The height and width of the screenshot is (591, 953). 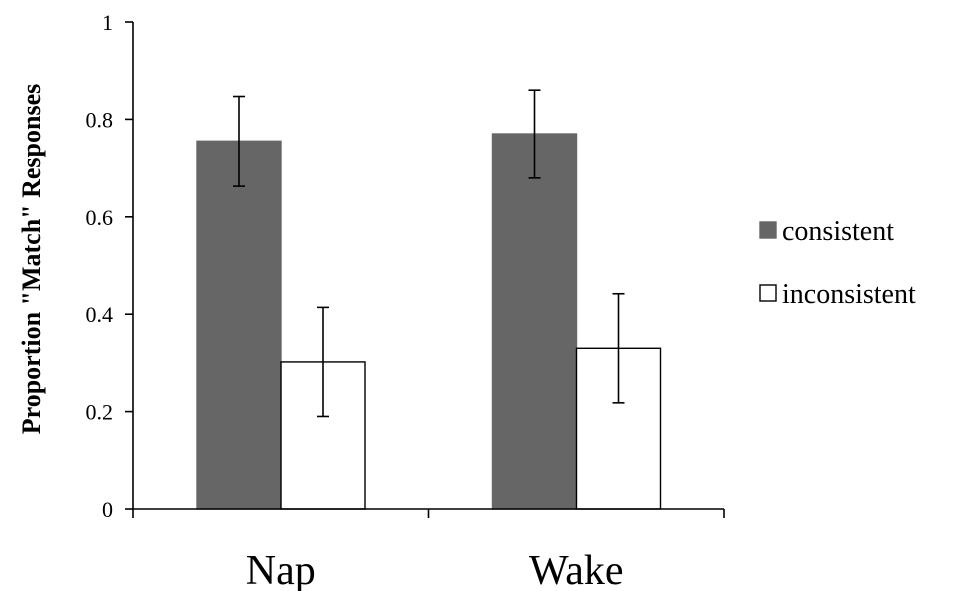 I want to click on category-label-nap: Nap, so click(x=281, y=569).